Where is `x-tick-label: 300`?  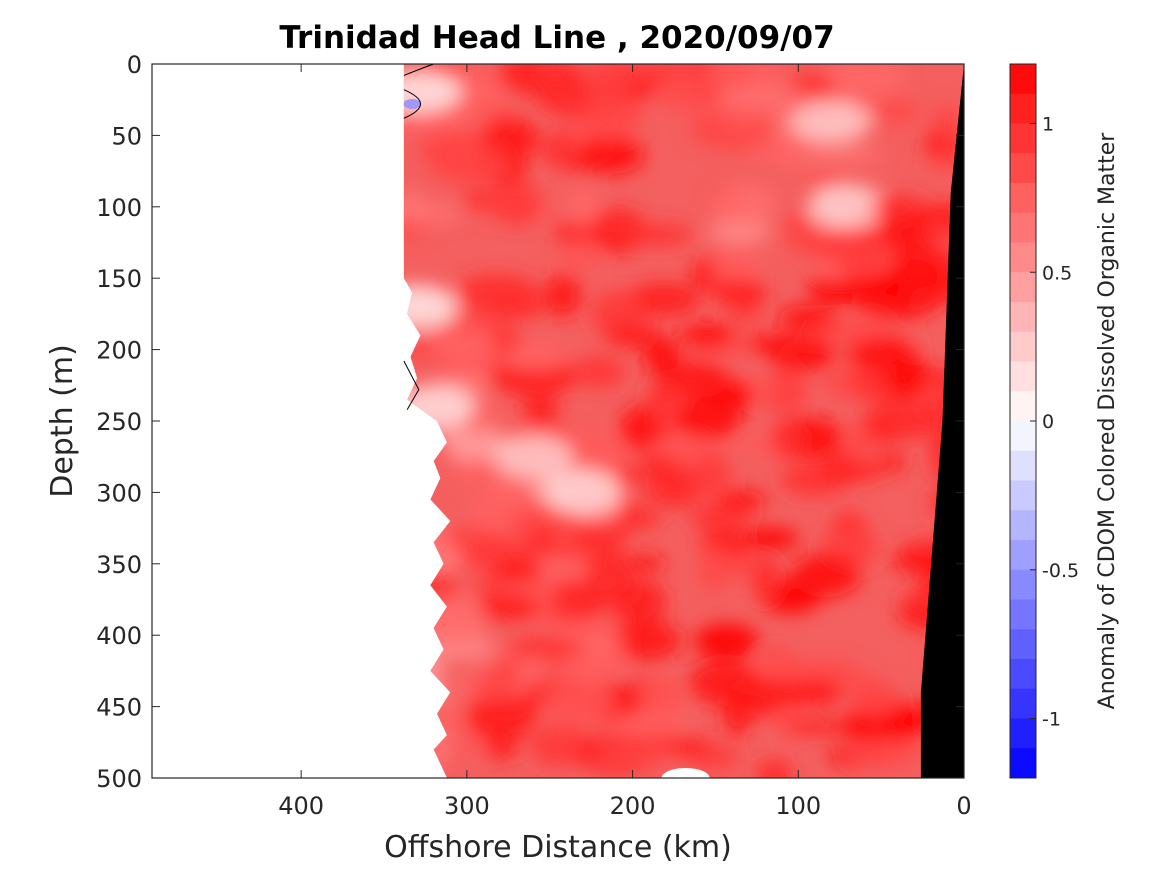 x-tick-label: 300 is located at coordinates (467, 806).